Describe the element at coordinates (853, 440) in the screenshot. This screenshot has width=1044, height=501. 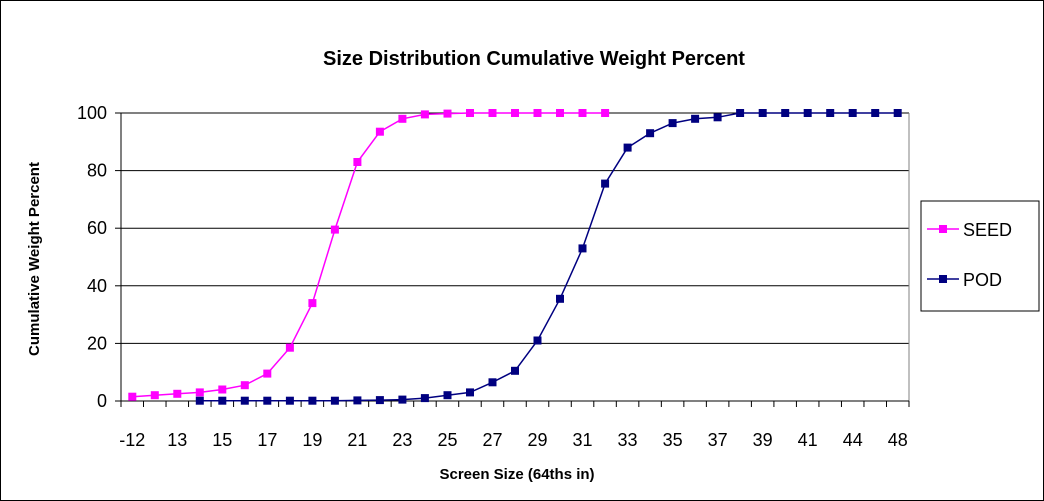
I see `x-tick-label: 44` at that location.